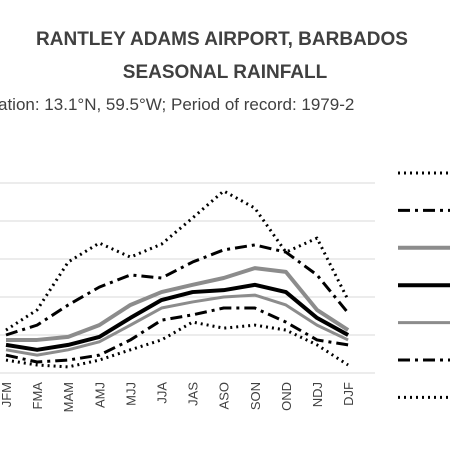 The image size is (450, 450). What do you see at coordinates (317, 394) in the screenshot?
I see `x-tick-label: NDJ` at bounding box center [317, 394].